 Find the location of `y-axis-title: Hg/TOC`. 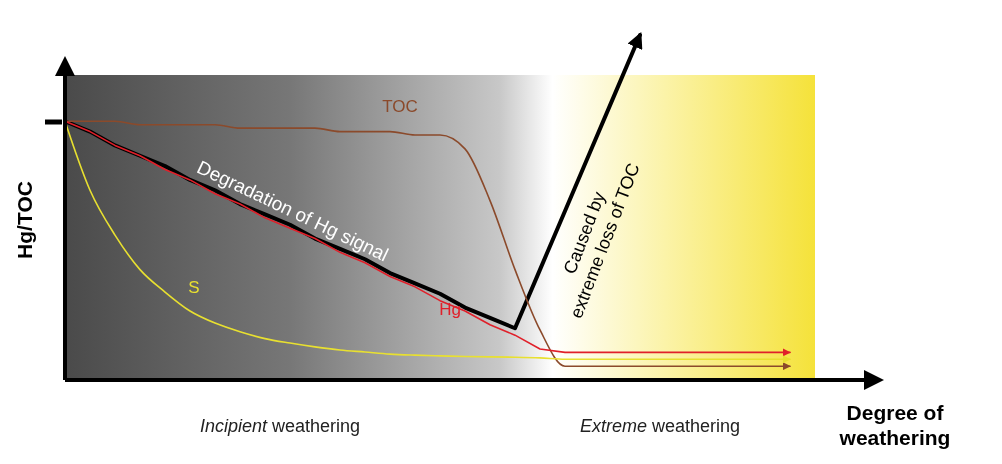

y-axis-title: Hg/TOC is located at coordinates (24, 220).